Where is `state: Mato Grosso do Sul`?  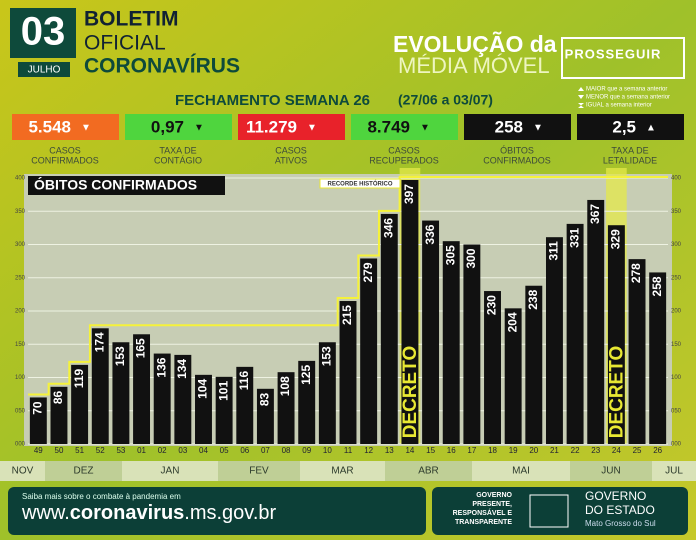 state: Mato Grosso do Sul is located at coordinates (620, 523).